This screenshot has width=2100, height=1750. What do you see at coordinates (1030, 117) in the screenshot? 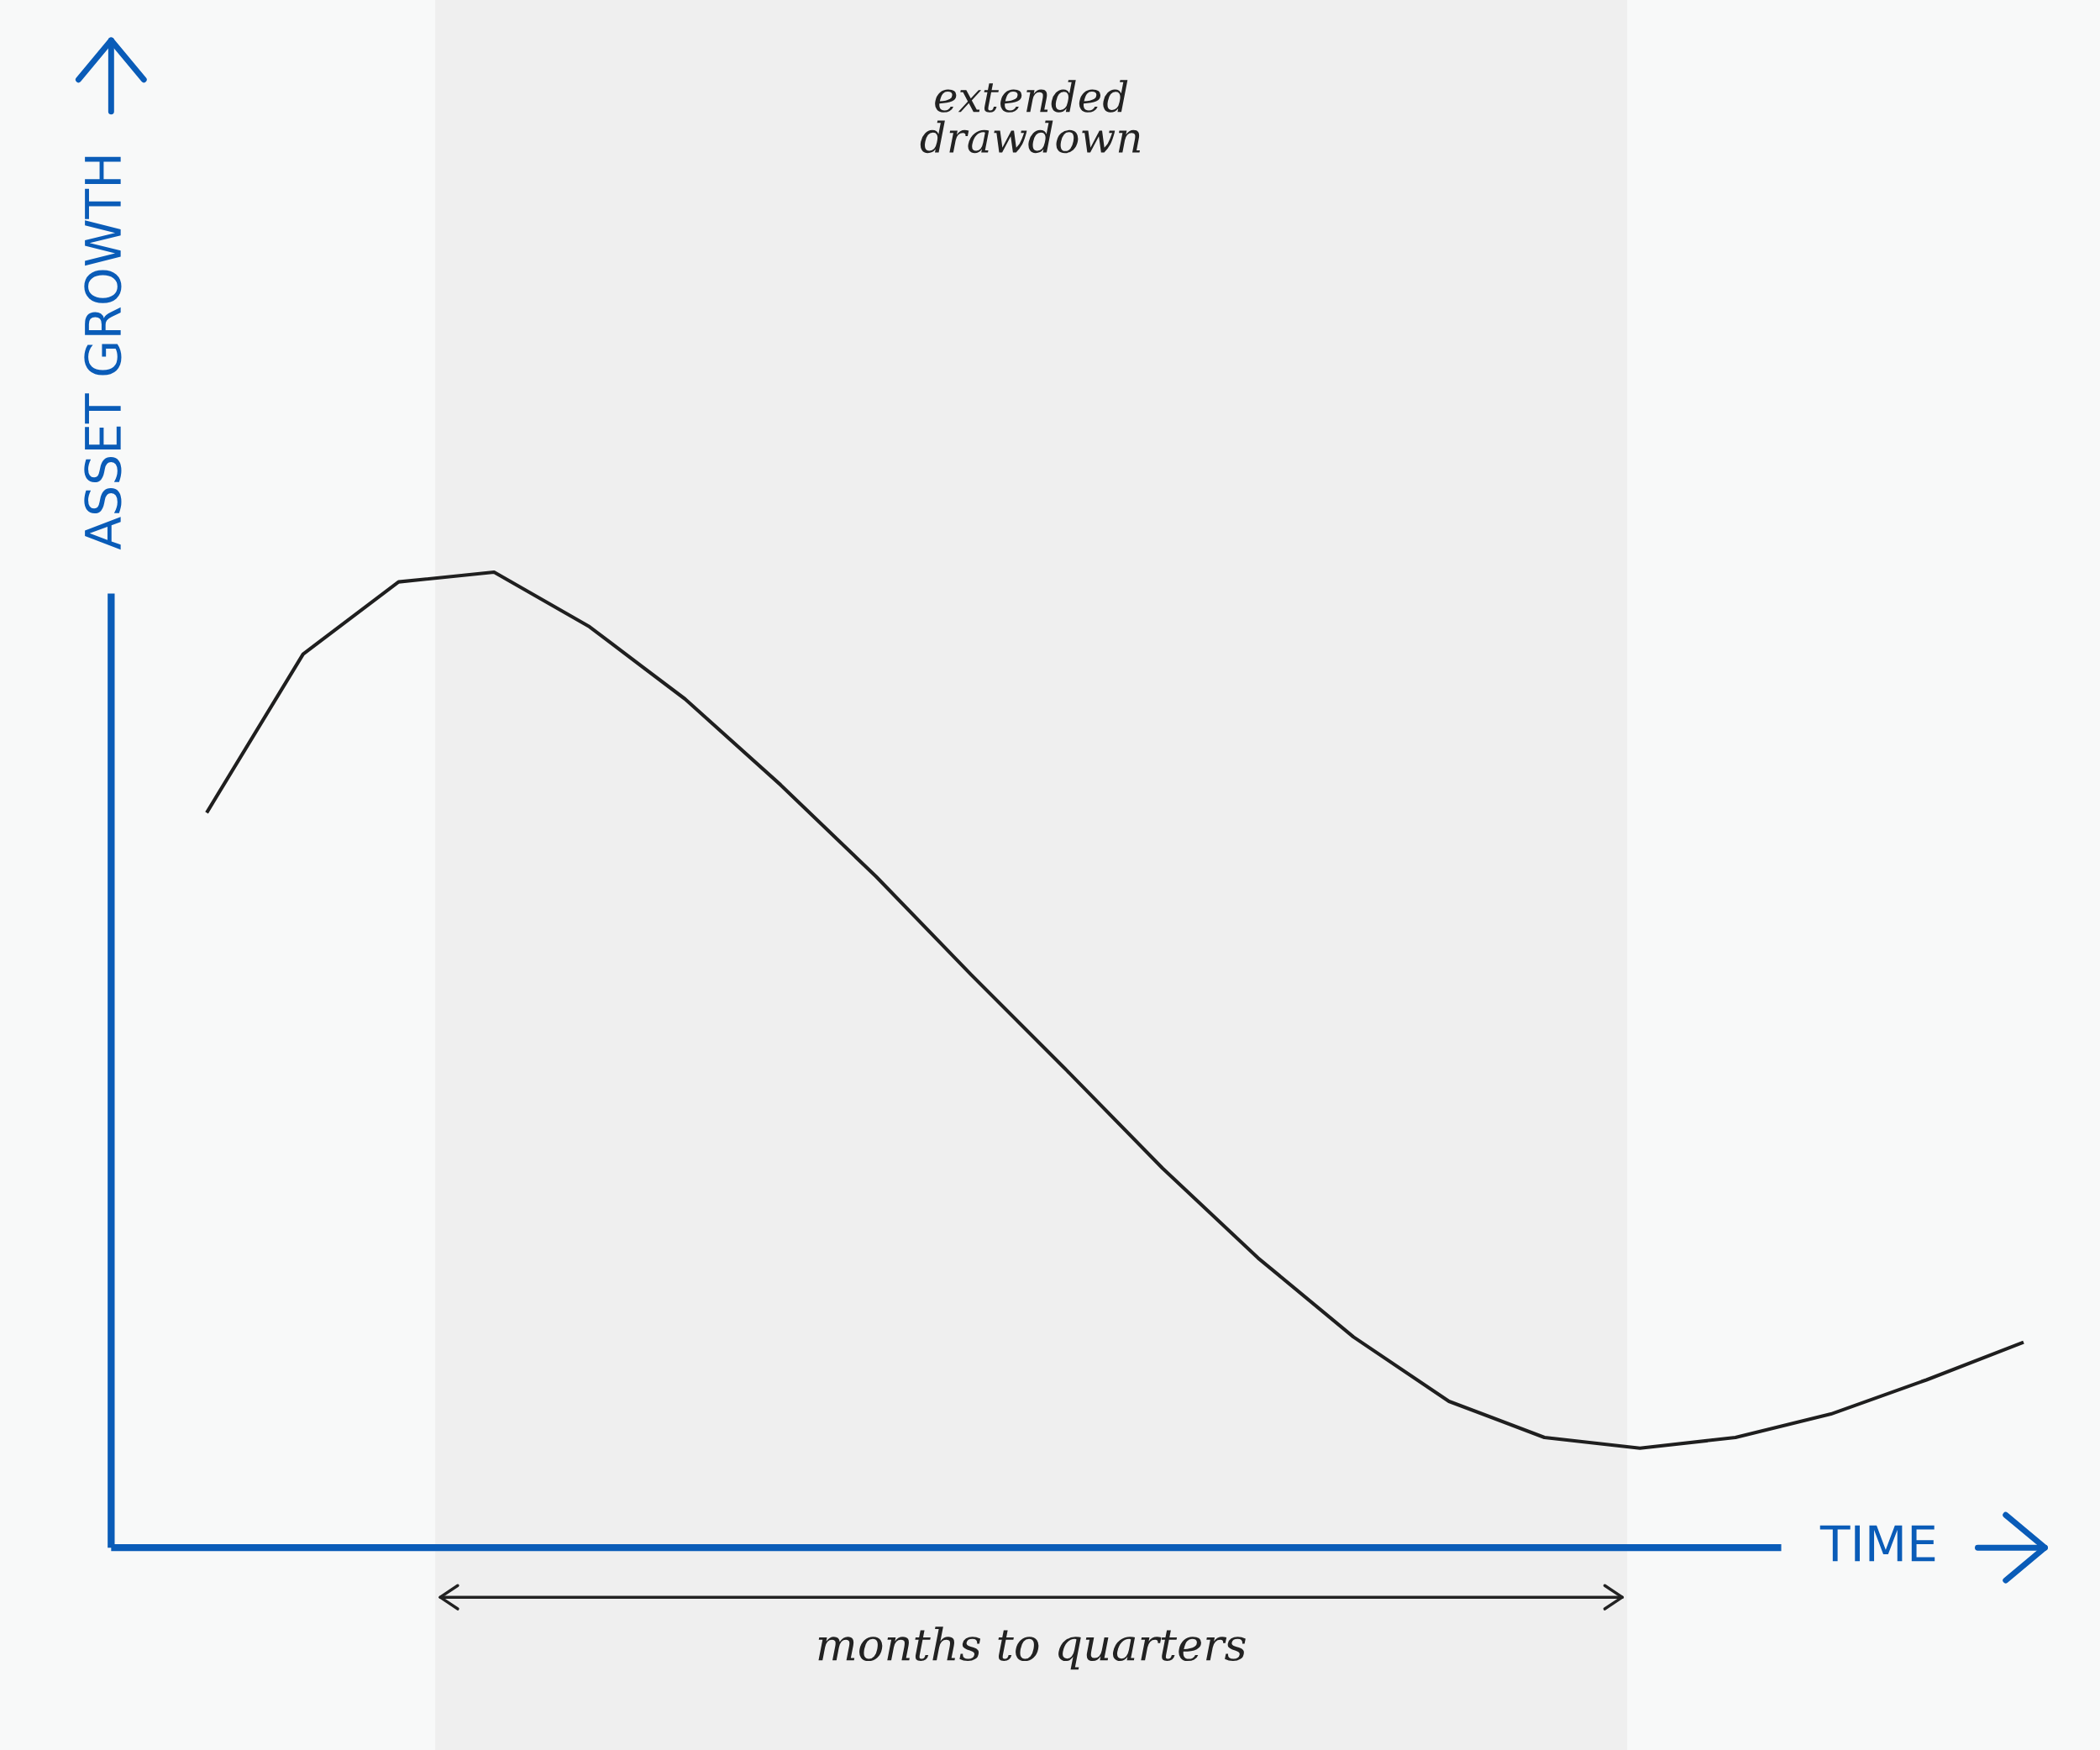
I see `text: extended drawdown` at bounding box center [1030, 117].